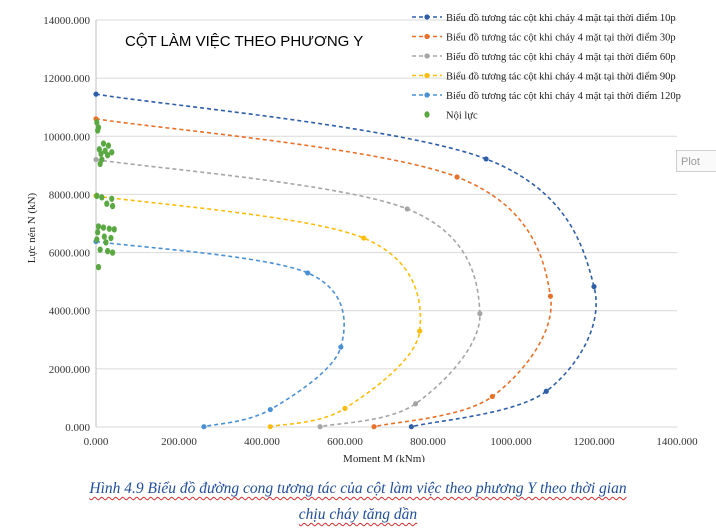 The height and width of the screenshot is (531, 716). Describe the element at coordinates (677, 442) in the screenshot. I see `x-tick-label: 1400.000` at that location.